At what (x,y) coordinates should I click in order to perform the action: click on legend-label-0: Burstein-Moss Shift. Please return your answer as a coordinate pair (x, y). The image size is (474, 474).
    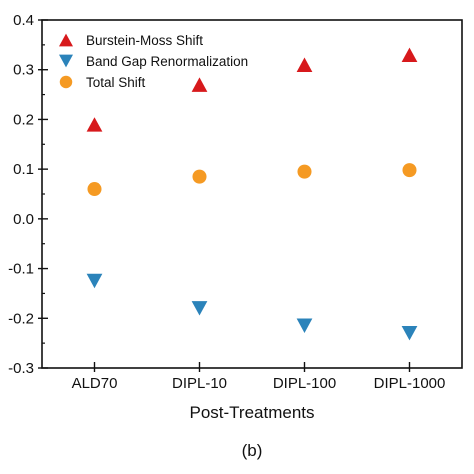
    Looking at the image, I should click on (144, 40).